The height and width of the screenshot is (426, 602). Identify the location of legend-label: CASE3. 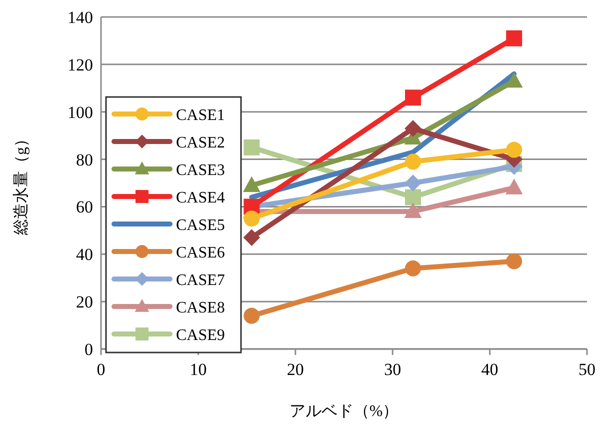
(200, 170).